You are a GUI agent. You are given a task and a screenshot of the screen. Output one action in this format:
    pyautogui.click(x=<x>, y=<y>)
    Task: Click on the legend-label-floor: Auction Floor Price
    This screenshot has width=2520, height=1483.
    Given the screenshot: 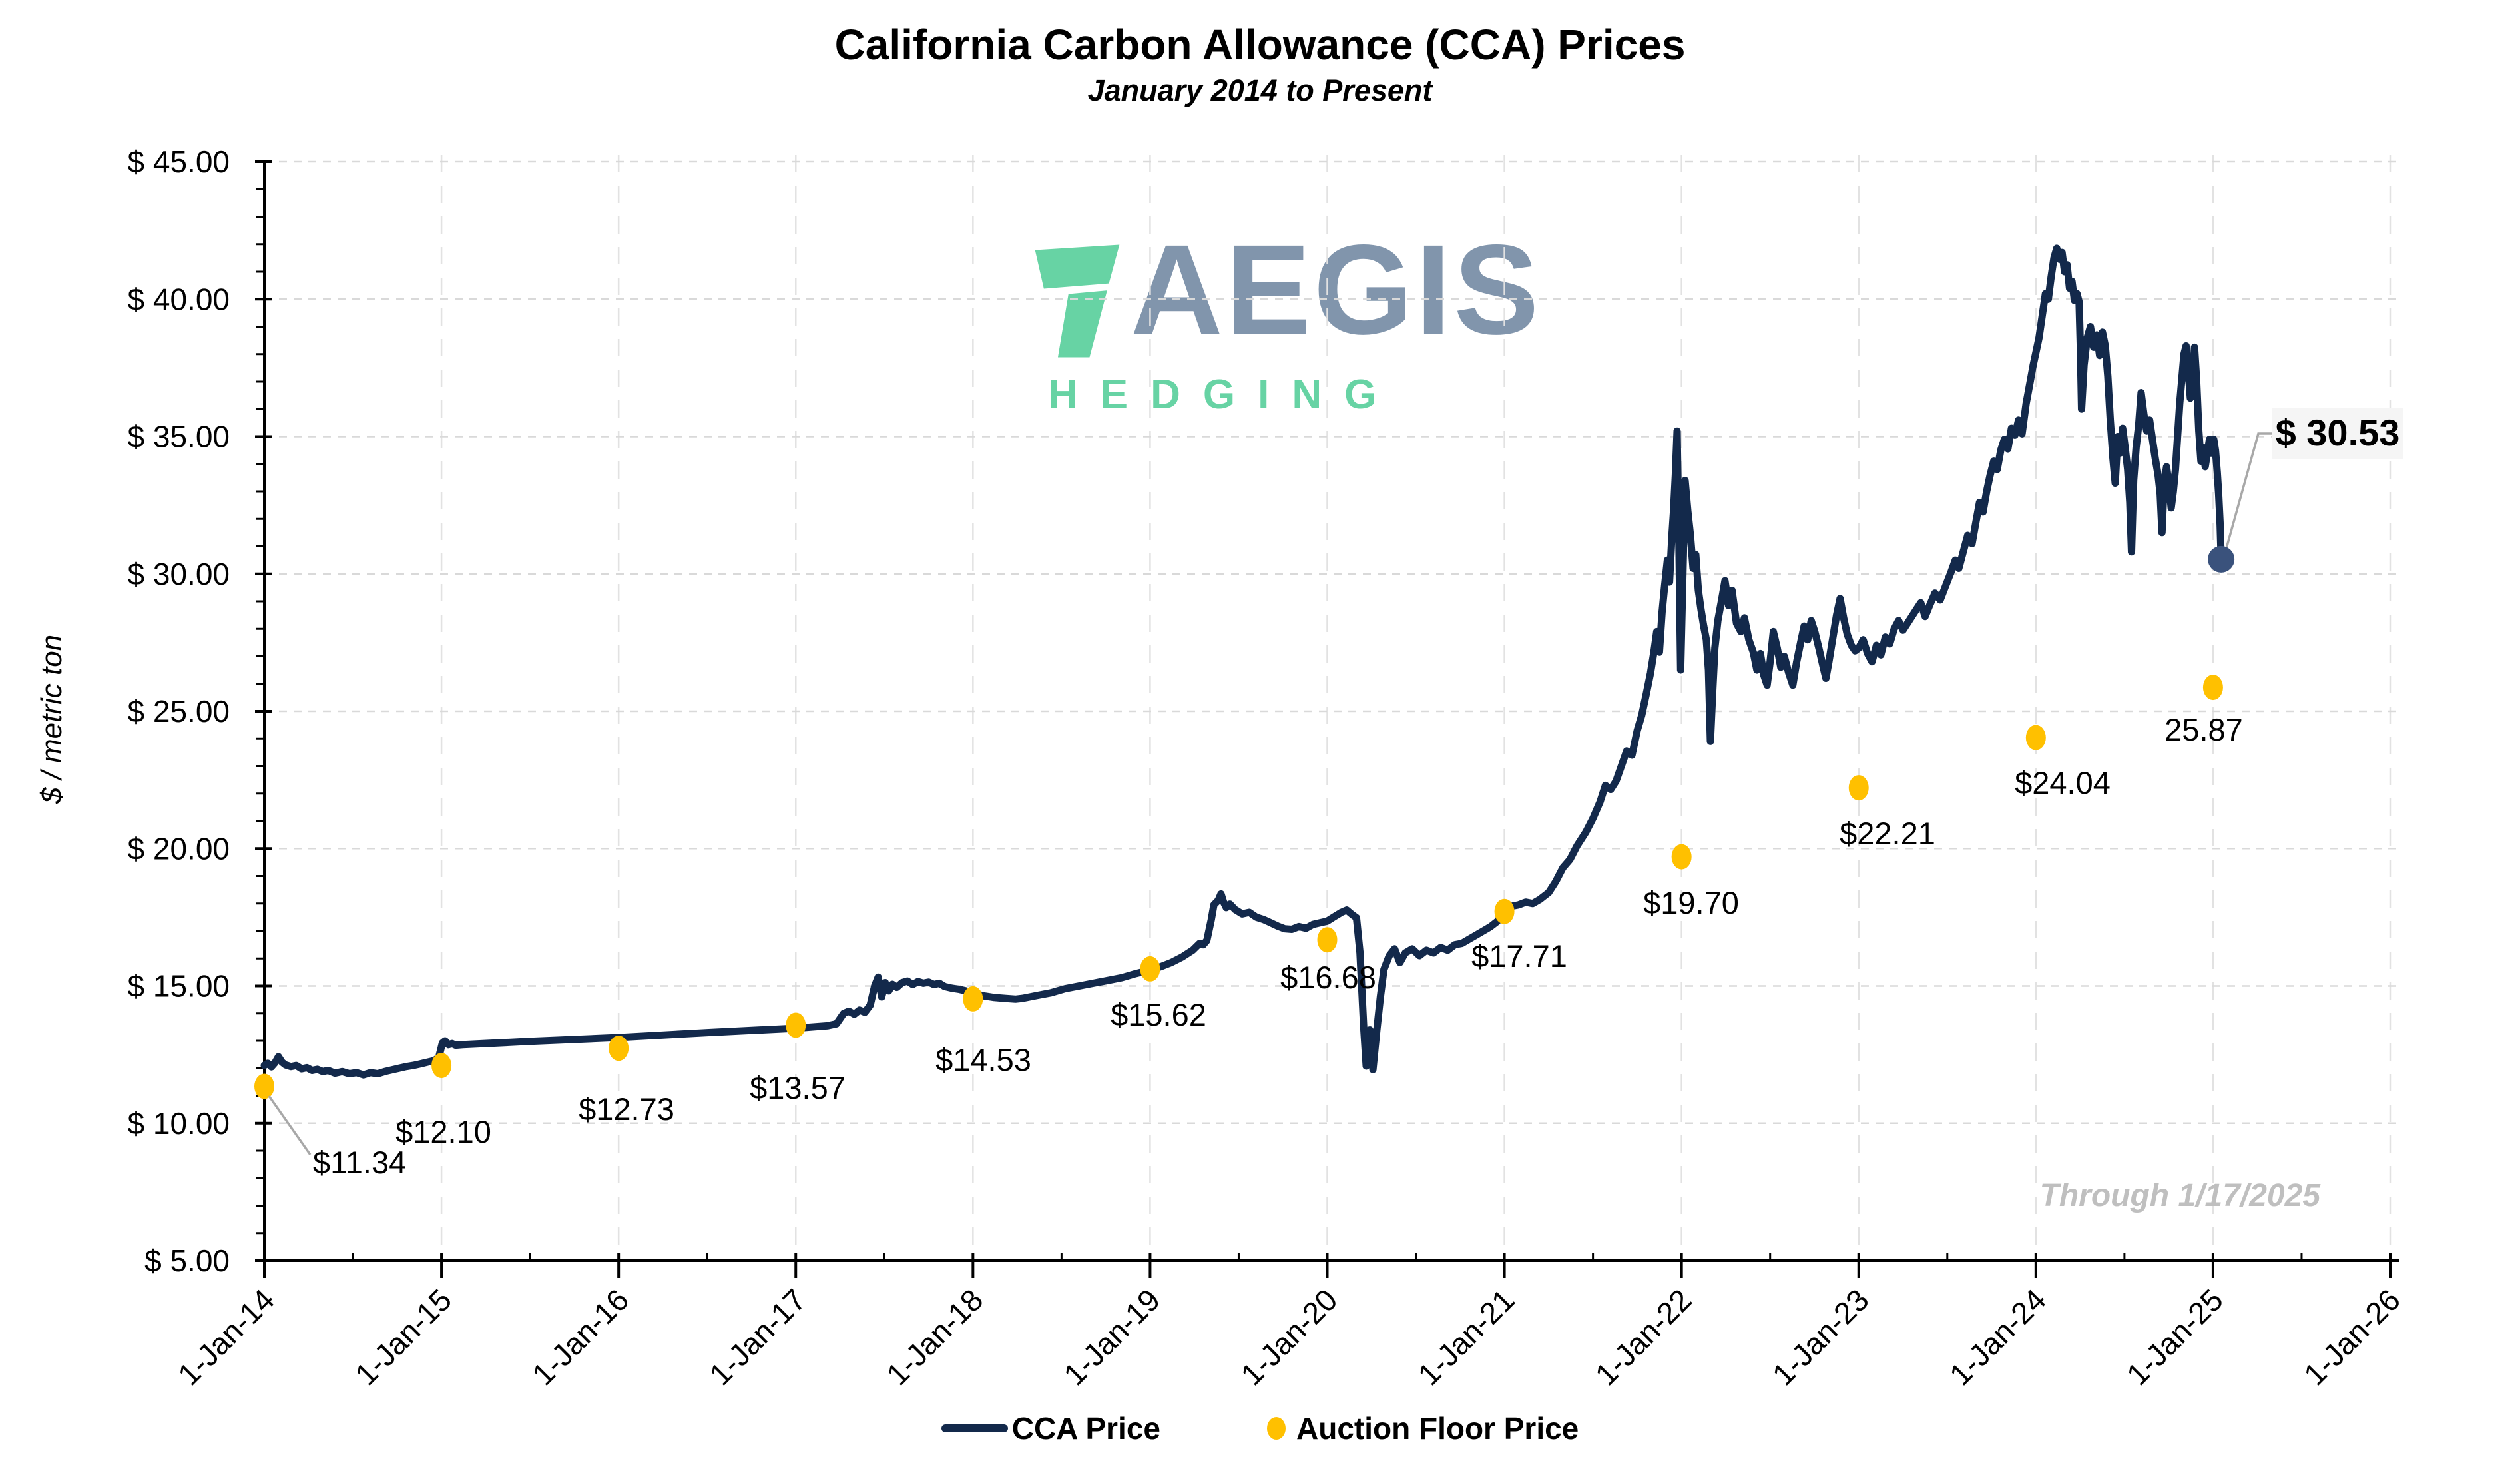 What is the action you would take?
    pyautogui.click(x=1437, y=1428)
    